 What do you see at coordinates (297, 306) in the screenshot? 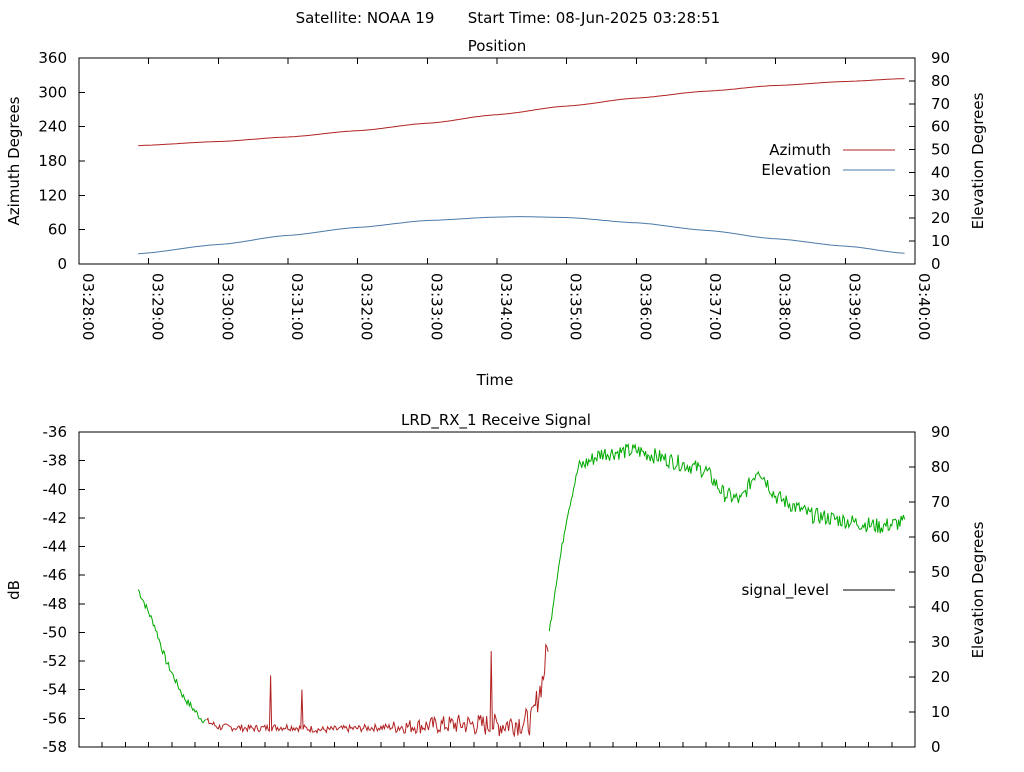
I see `position-x-tick-label: 03:31:00` at bounding box center [297, 306].